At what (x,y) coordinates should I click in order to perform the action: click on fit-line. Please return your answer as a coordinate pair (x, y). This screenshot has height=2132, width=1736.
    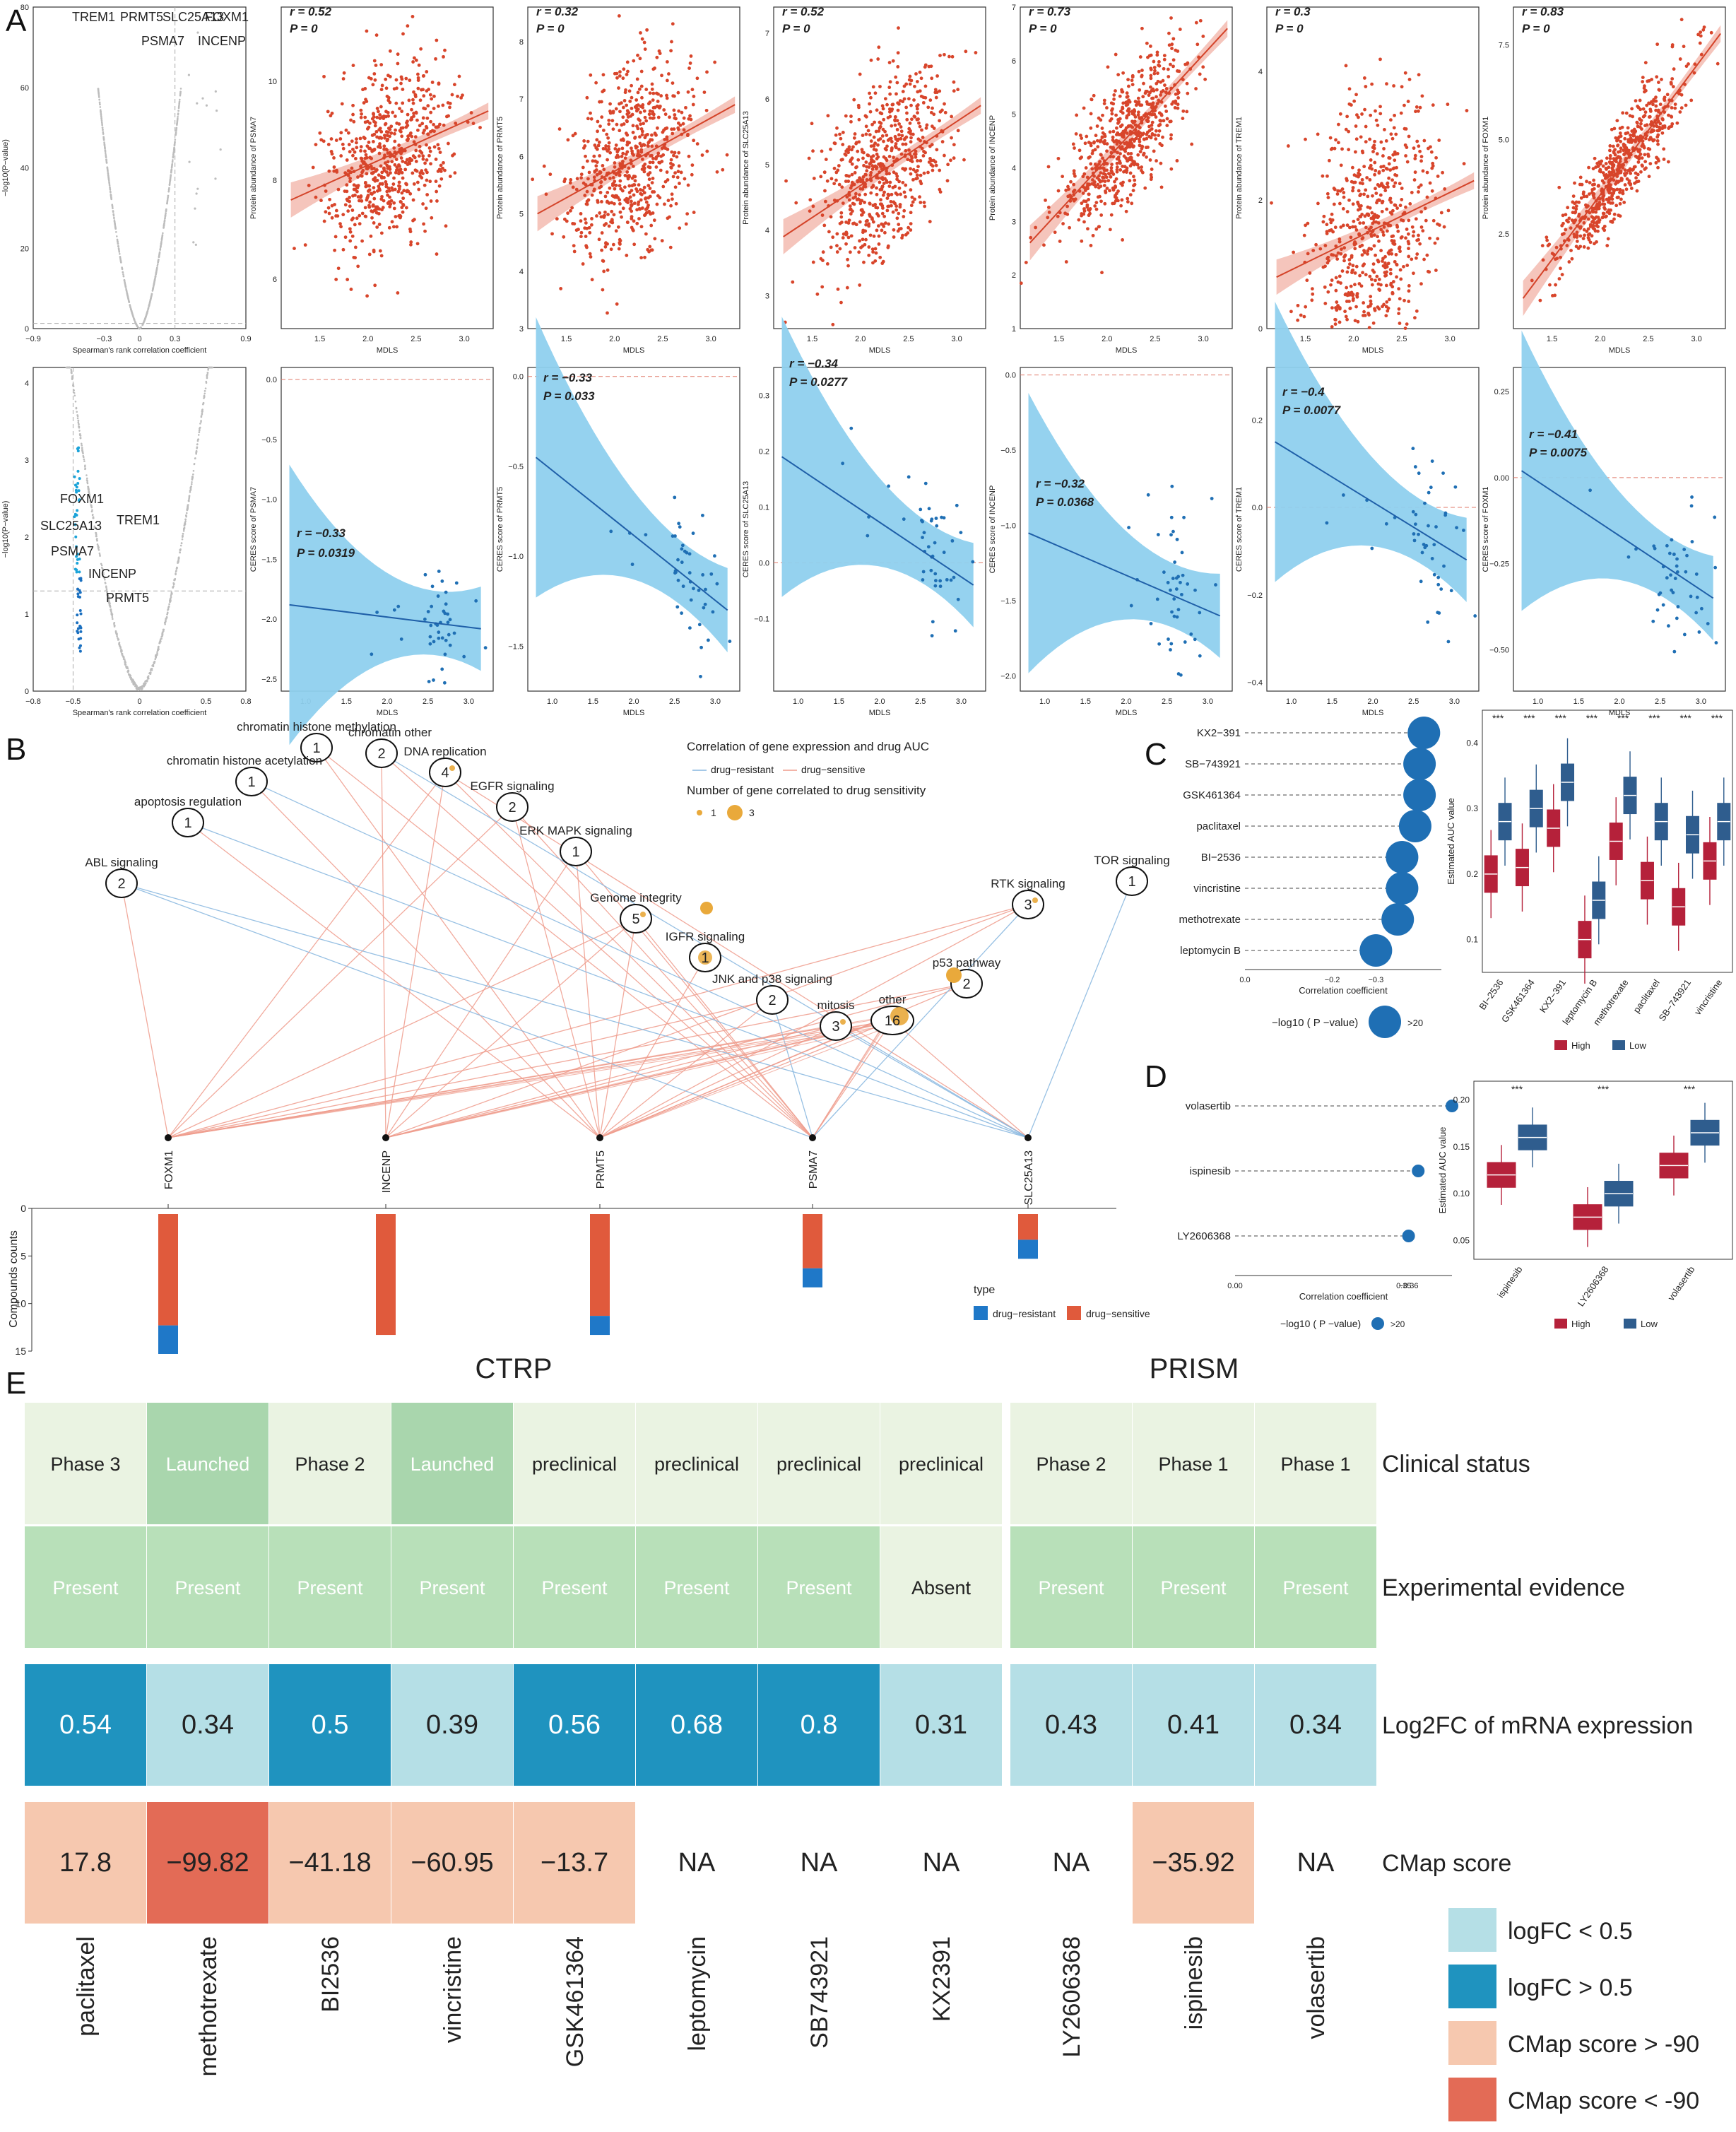
    Looking at the image, I should click on (1128, 136).